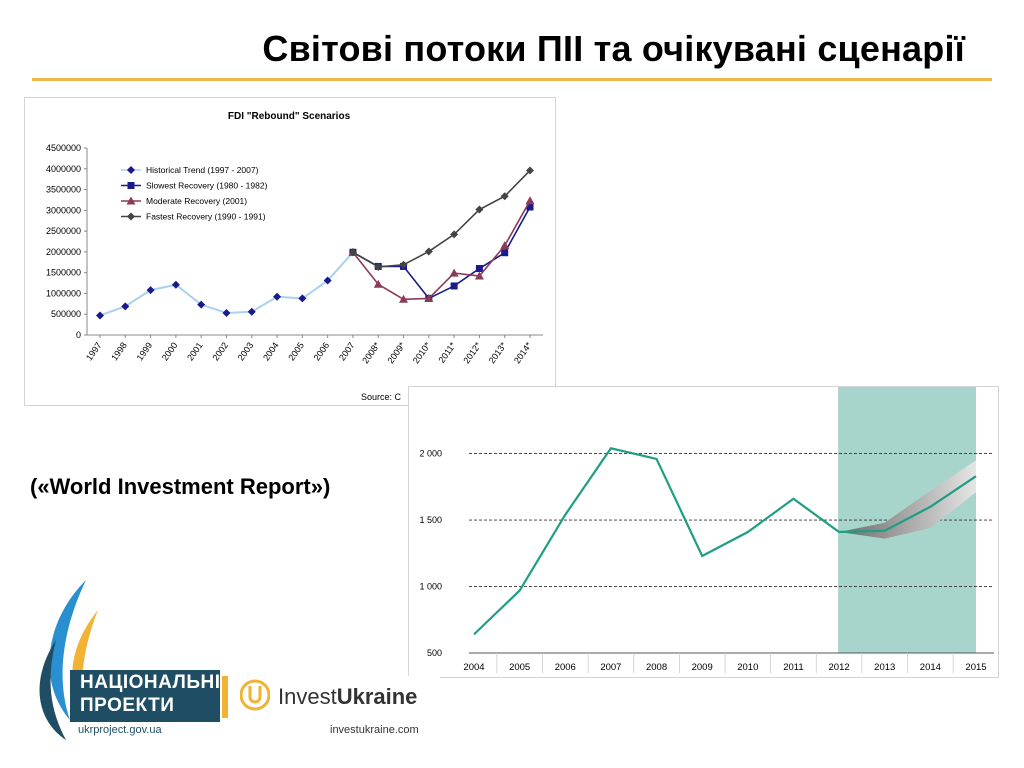  Describe the element at coordinates (63, 273) in the screenshot. I see `chart1-y-tick-label: 1500000` at that location.